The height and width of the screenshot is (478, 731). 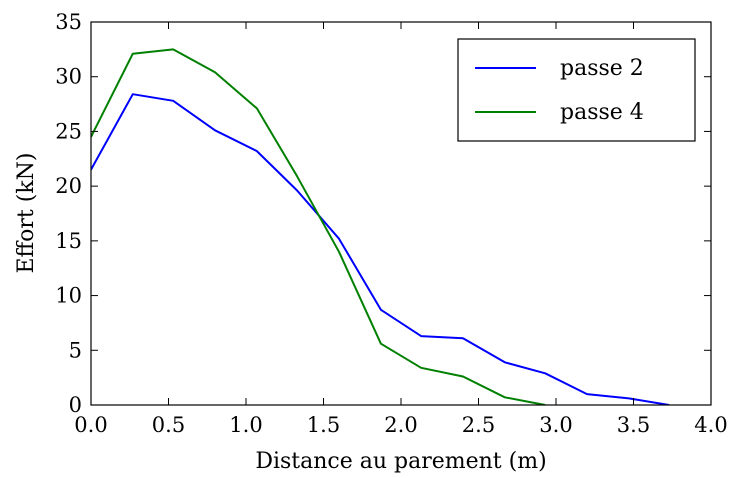 I want to click on y-tick-label: 35, so click(x=68, y=22).